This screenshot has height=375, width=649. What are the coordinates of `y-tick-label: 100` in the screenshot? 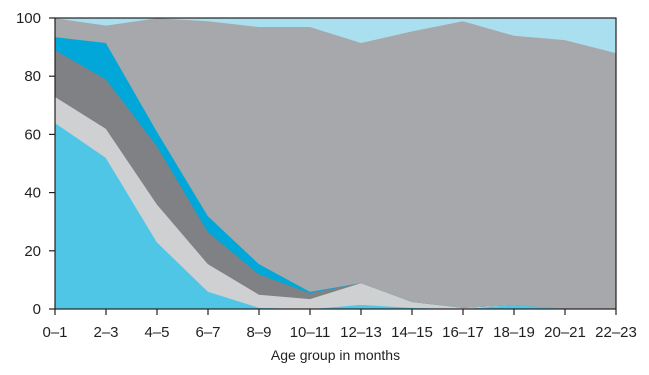 It's located at (28, 18).